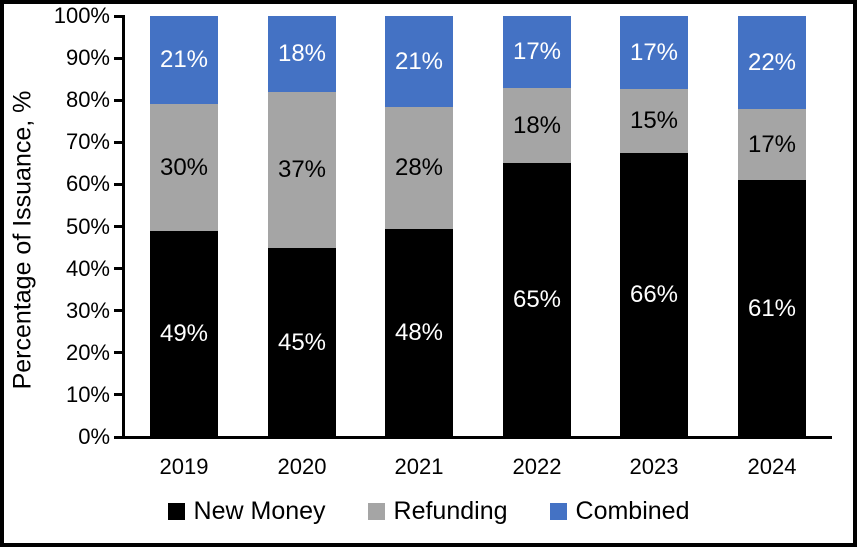  I want to click on y-tick-mark-100-, so click(118, 16).